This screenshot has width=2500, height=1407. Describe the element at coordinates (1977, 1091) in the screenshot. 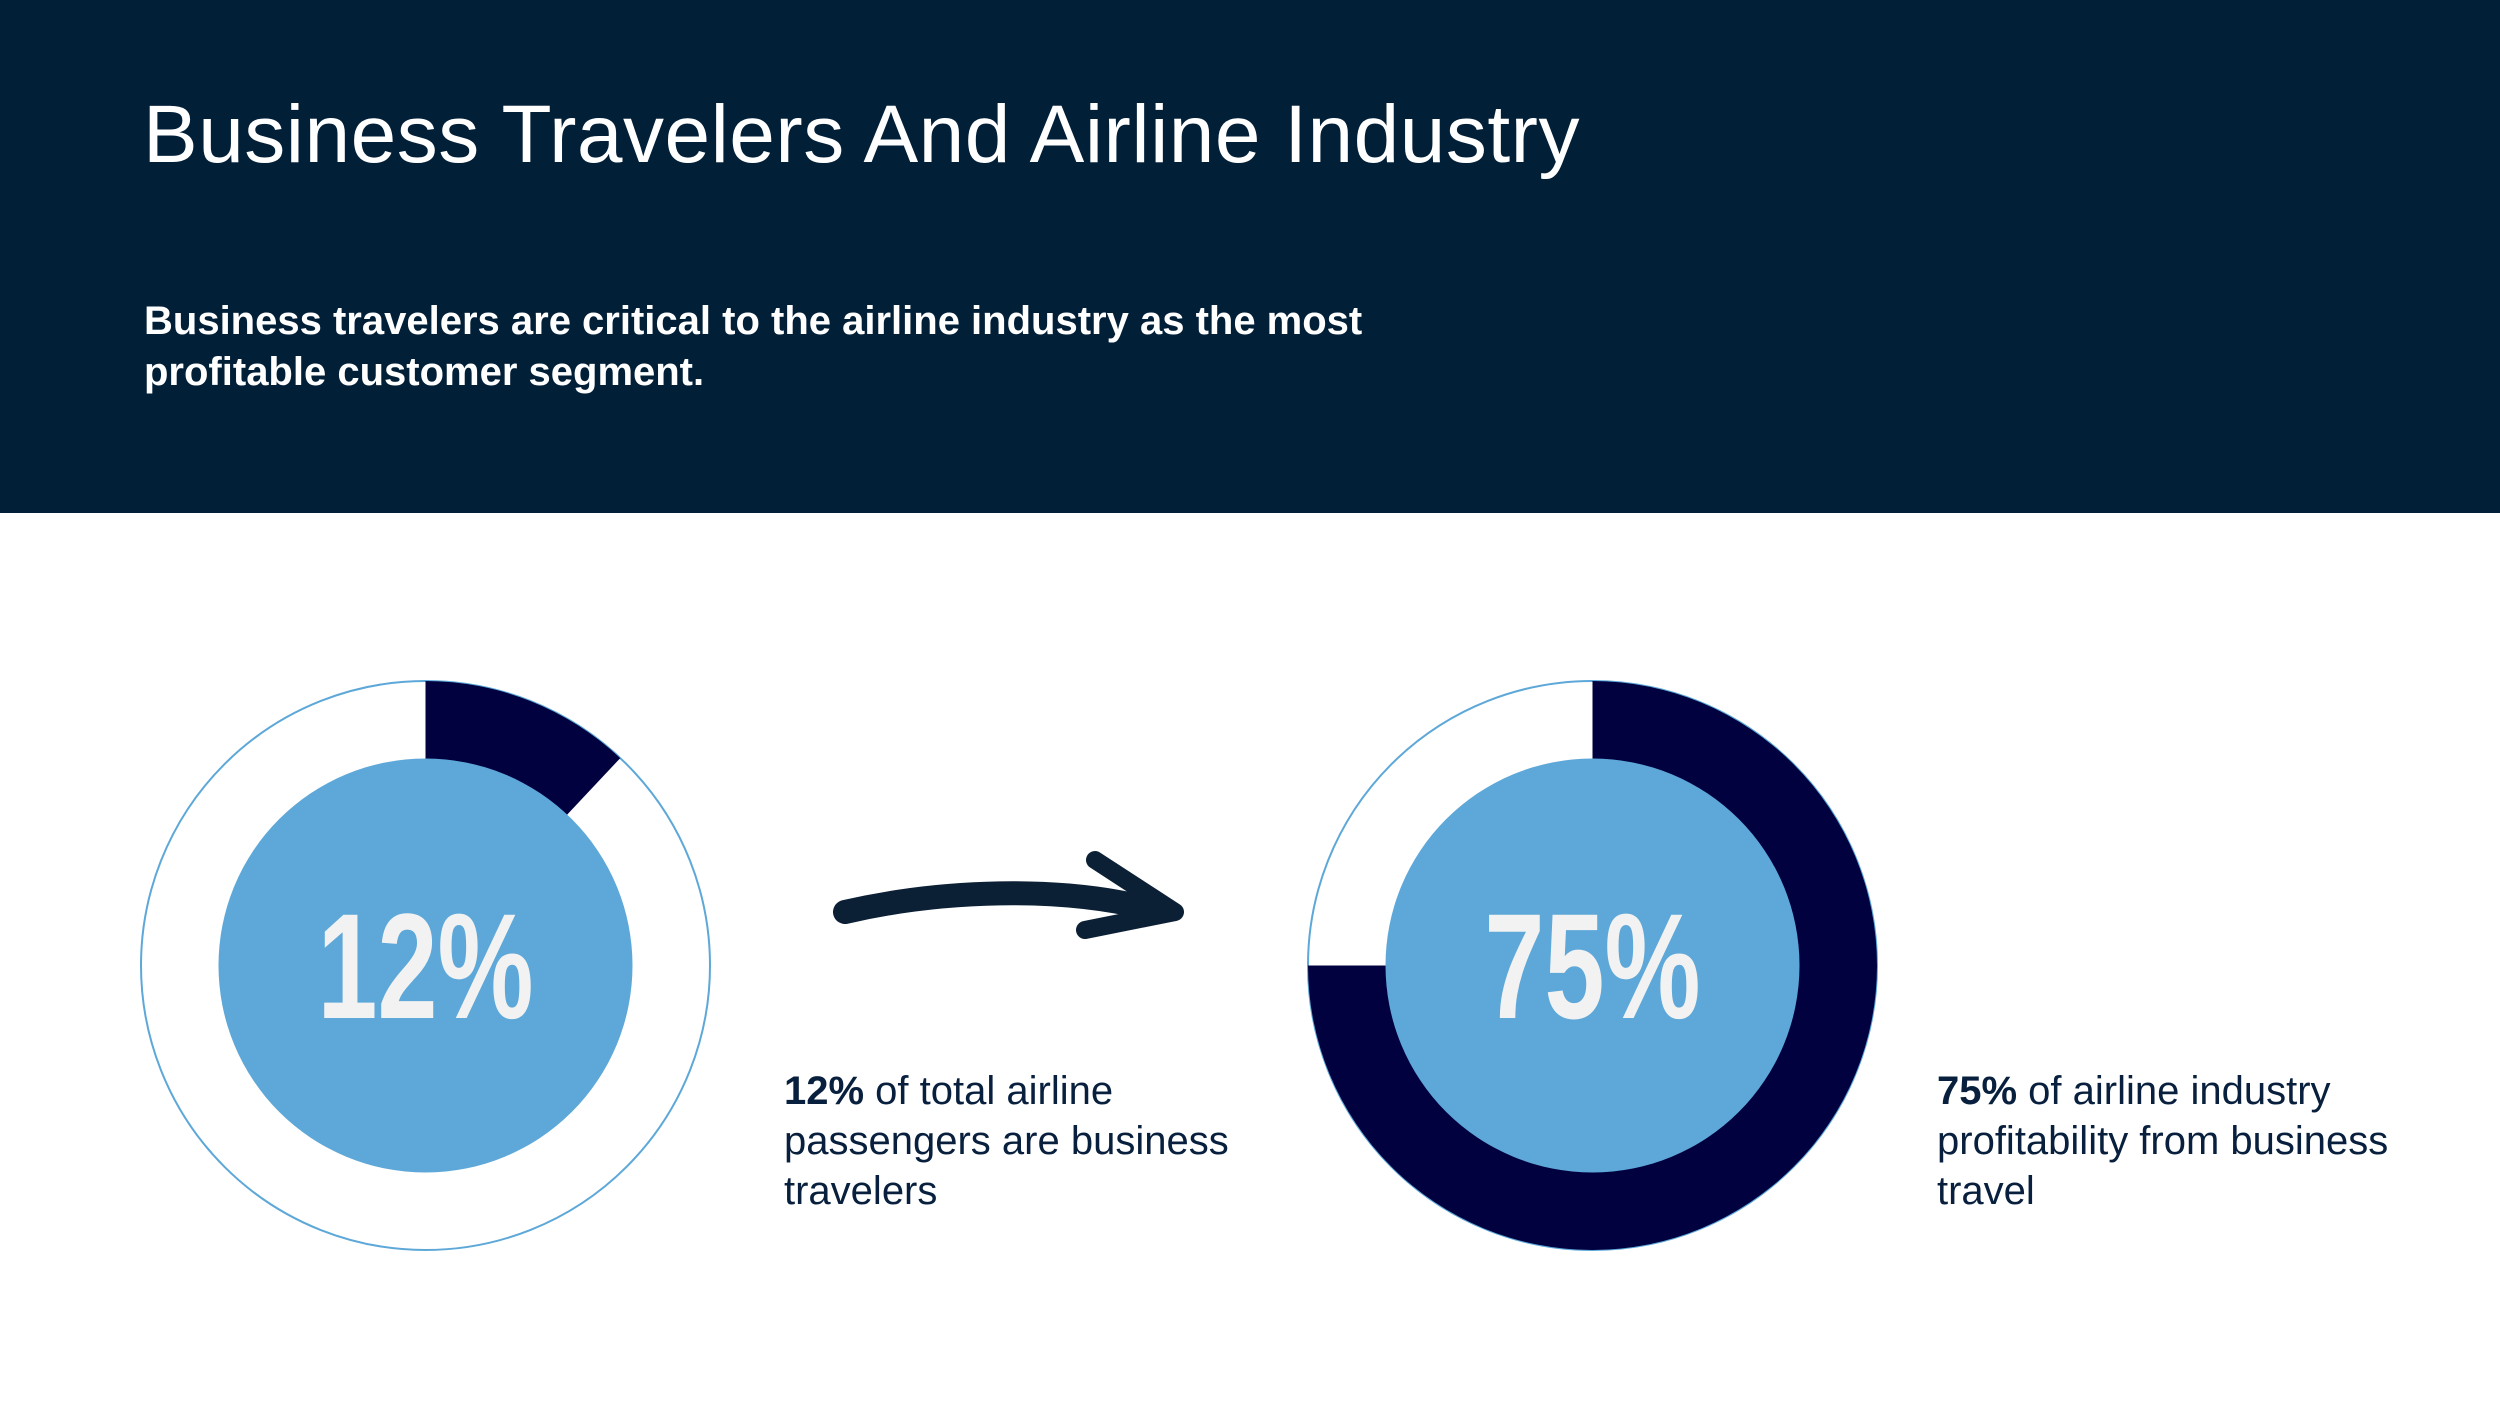

I see `stat-value: 75%` at that location.